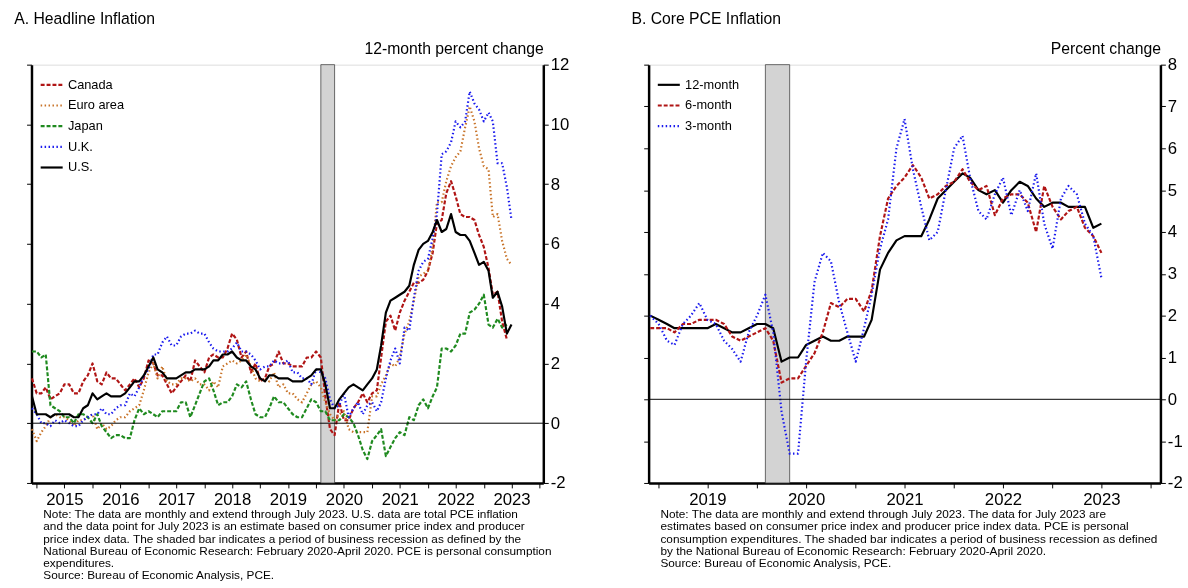 The height and width of the screenshot is (588, 1188). Describe the element at coordinates (560, 65) in the screenshot. I see `y-tick-label: 12` at that location.